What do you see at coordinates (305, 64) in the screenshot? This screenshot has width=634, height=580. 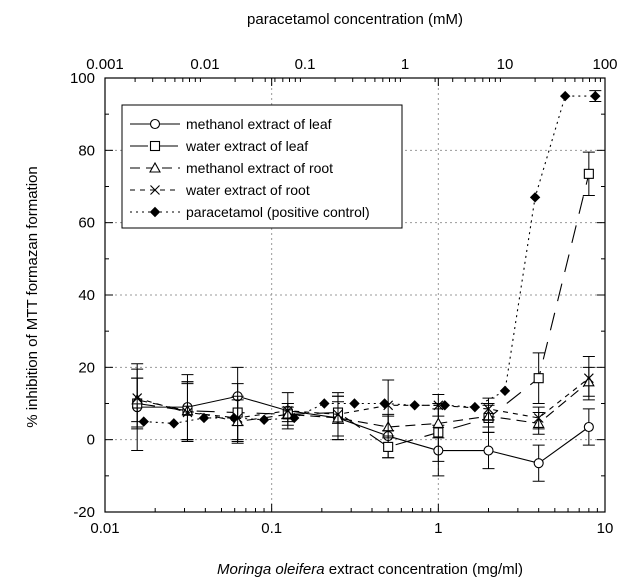 I see `x2-tick-label: 0.1` at bounding box center [305, 64].